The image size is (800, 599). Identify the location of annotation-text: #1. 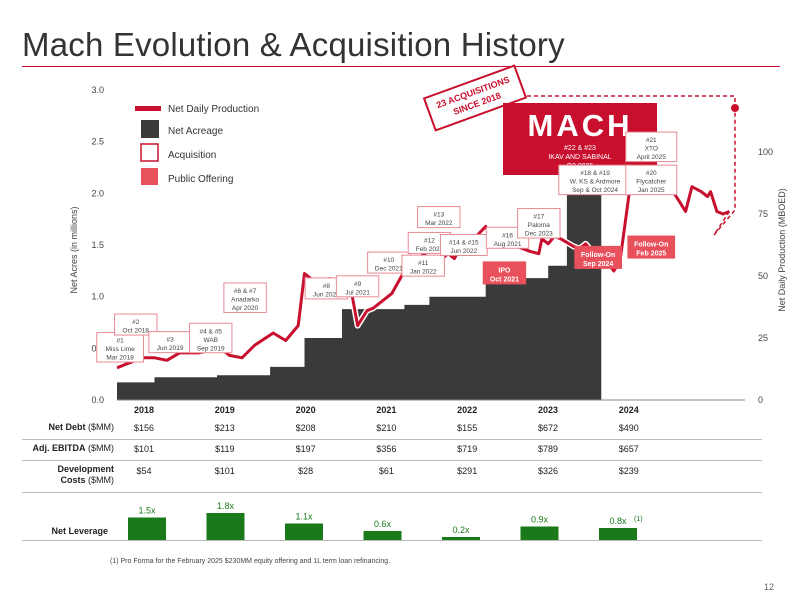
(121, 341).